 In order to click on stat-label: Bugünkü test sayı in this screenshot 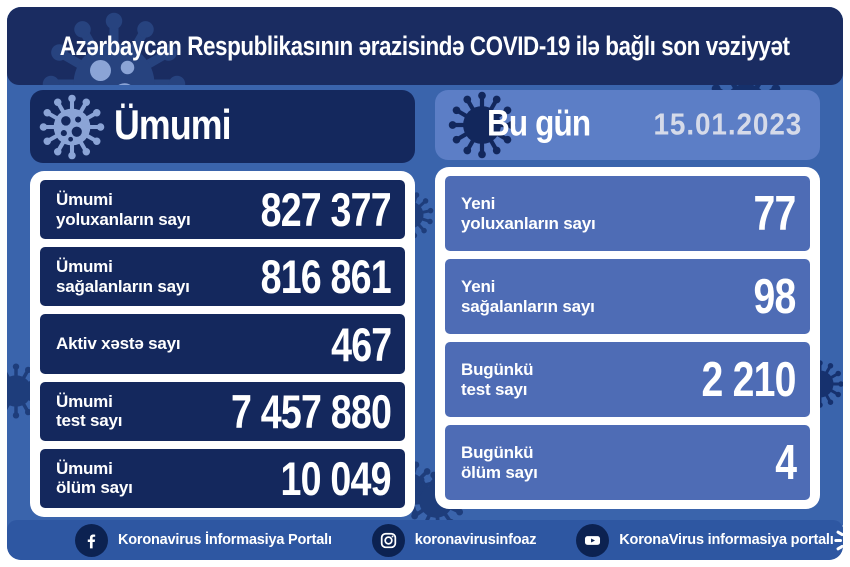, I will do `click(497, 379)`.